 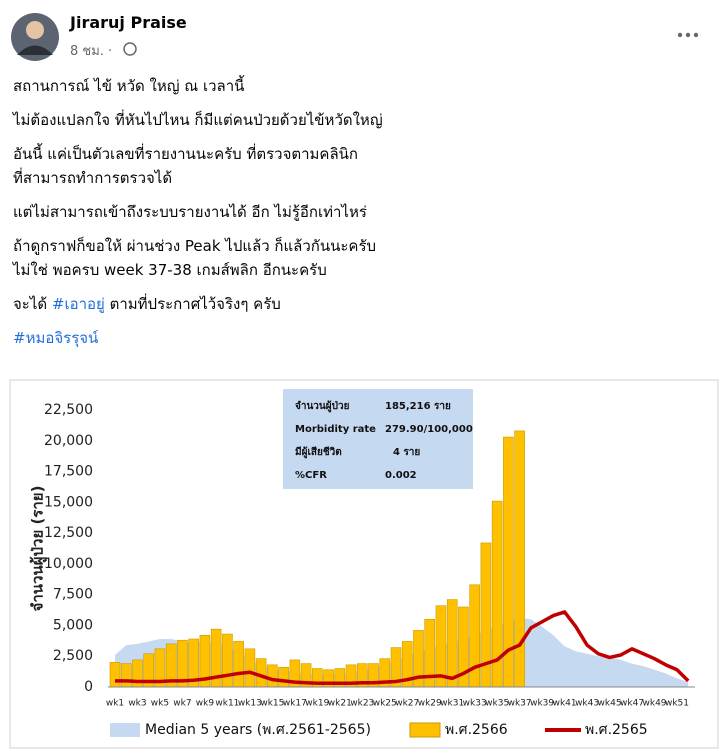 I want to click on x-tick-label: wk45, so click(x=610, y=704).